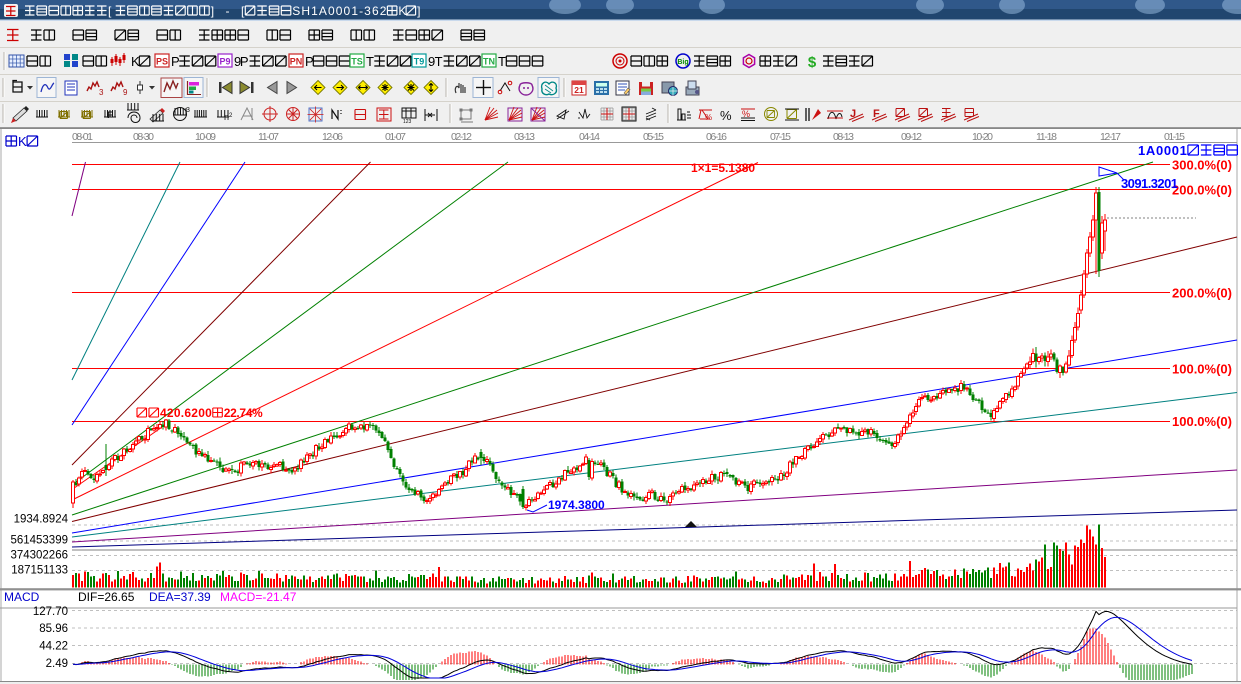 The image size is (1241, 684). What do you see at coordinates (911, 137) in the screenshot?
I see `svg-text: 09-12` at bounding box center [911, 137].